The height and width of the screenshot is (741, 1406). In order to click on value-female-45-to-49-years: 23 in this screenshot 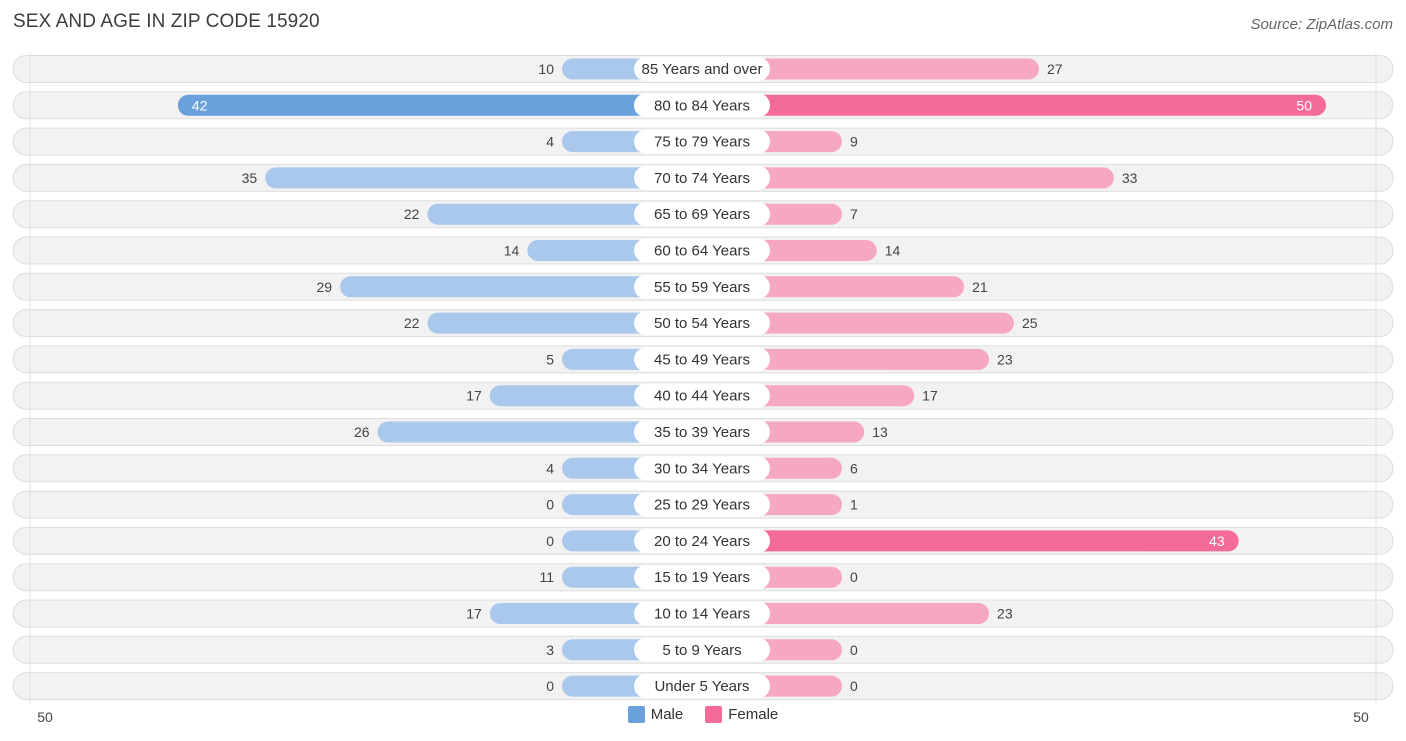, I will do `click(1005, 359)`.